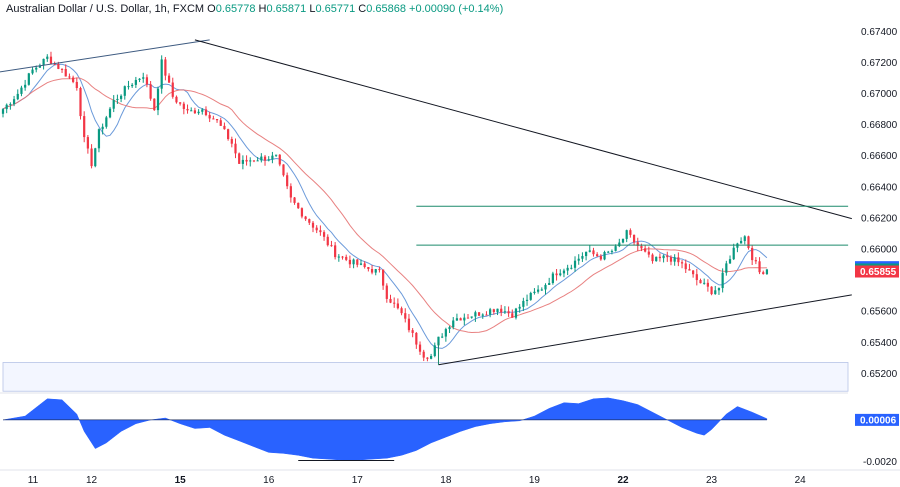 The height and width of the screenshot is (487, 900). Describe the element at coordinates (269, 480) in the screenshot. I see `time-tick-label: 16` at that location.